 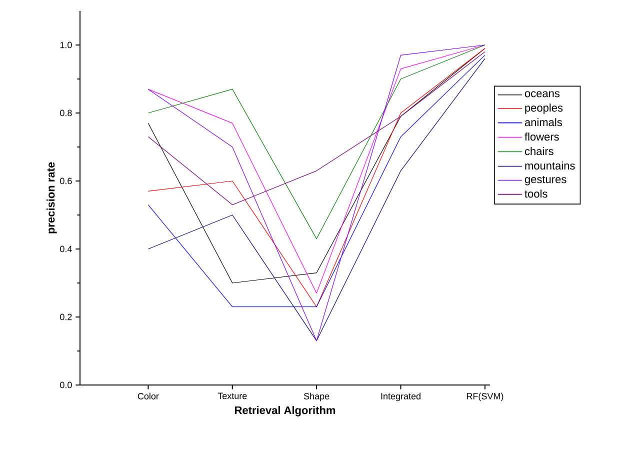 What do you see at coordinates (541, 136) in the screenshot?
I see `legend-label: flowers` at bounding box center [541, 136].